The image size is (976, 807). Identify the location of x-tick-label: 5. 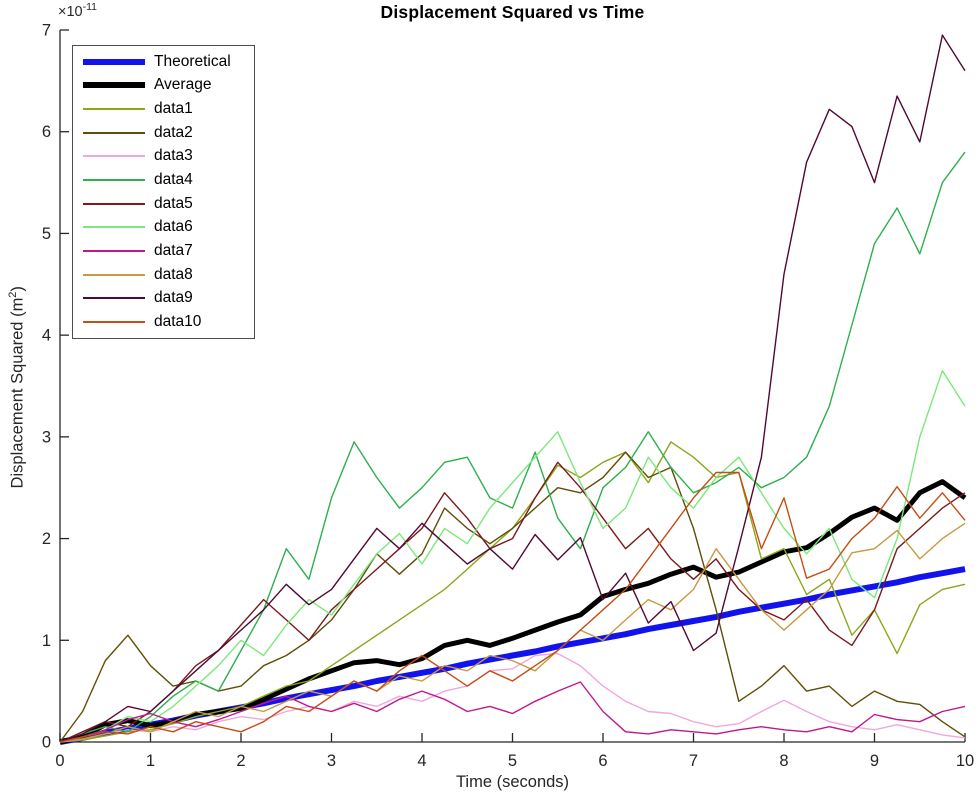
(512, 761).